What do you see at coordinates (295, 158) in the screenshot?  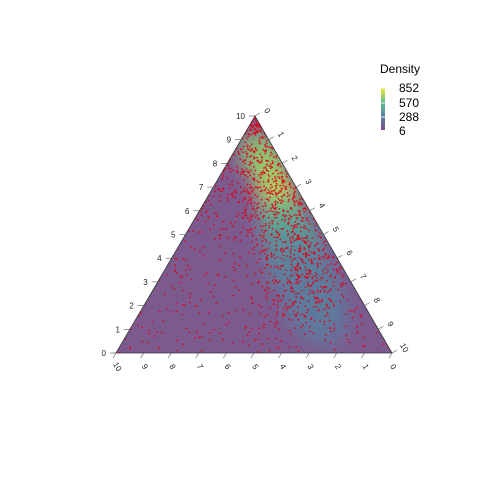 I see `right-axis-tick-label: 2` at bounding box center [295, 158].